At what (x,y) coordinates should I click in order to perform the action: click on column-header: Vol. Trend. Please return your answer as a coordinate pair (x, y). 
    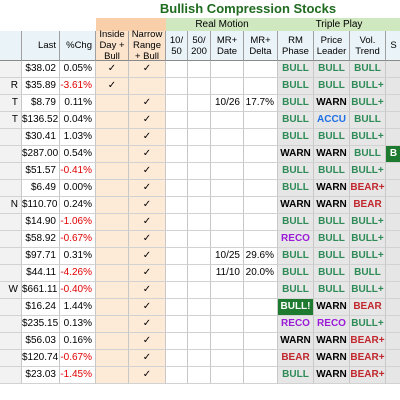
    Looking at the image, I should click on (368, 46).